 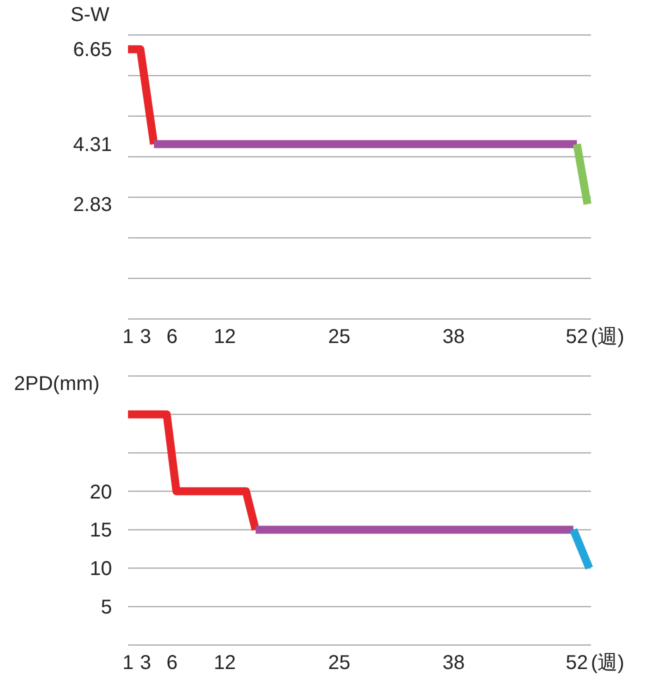 What do you see at coordinates (90, 15) in the screenshot?
I see `y-axis-title: S-W` at bounding box center [90, 15].